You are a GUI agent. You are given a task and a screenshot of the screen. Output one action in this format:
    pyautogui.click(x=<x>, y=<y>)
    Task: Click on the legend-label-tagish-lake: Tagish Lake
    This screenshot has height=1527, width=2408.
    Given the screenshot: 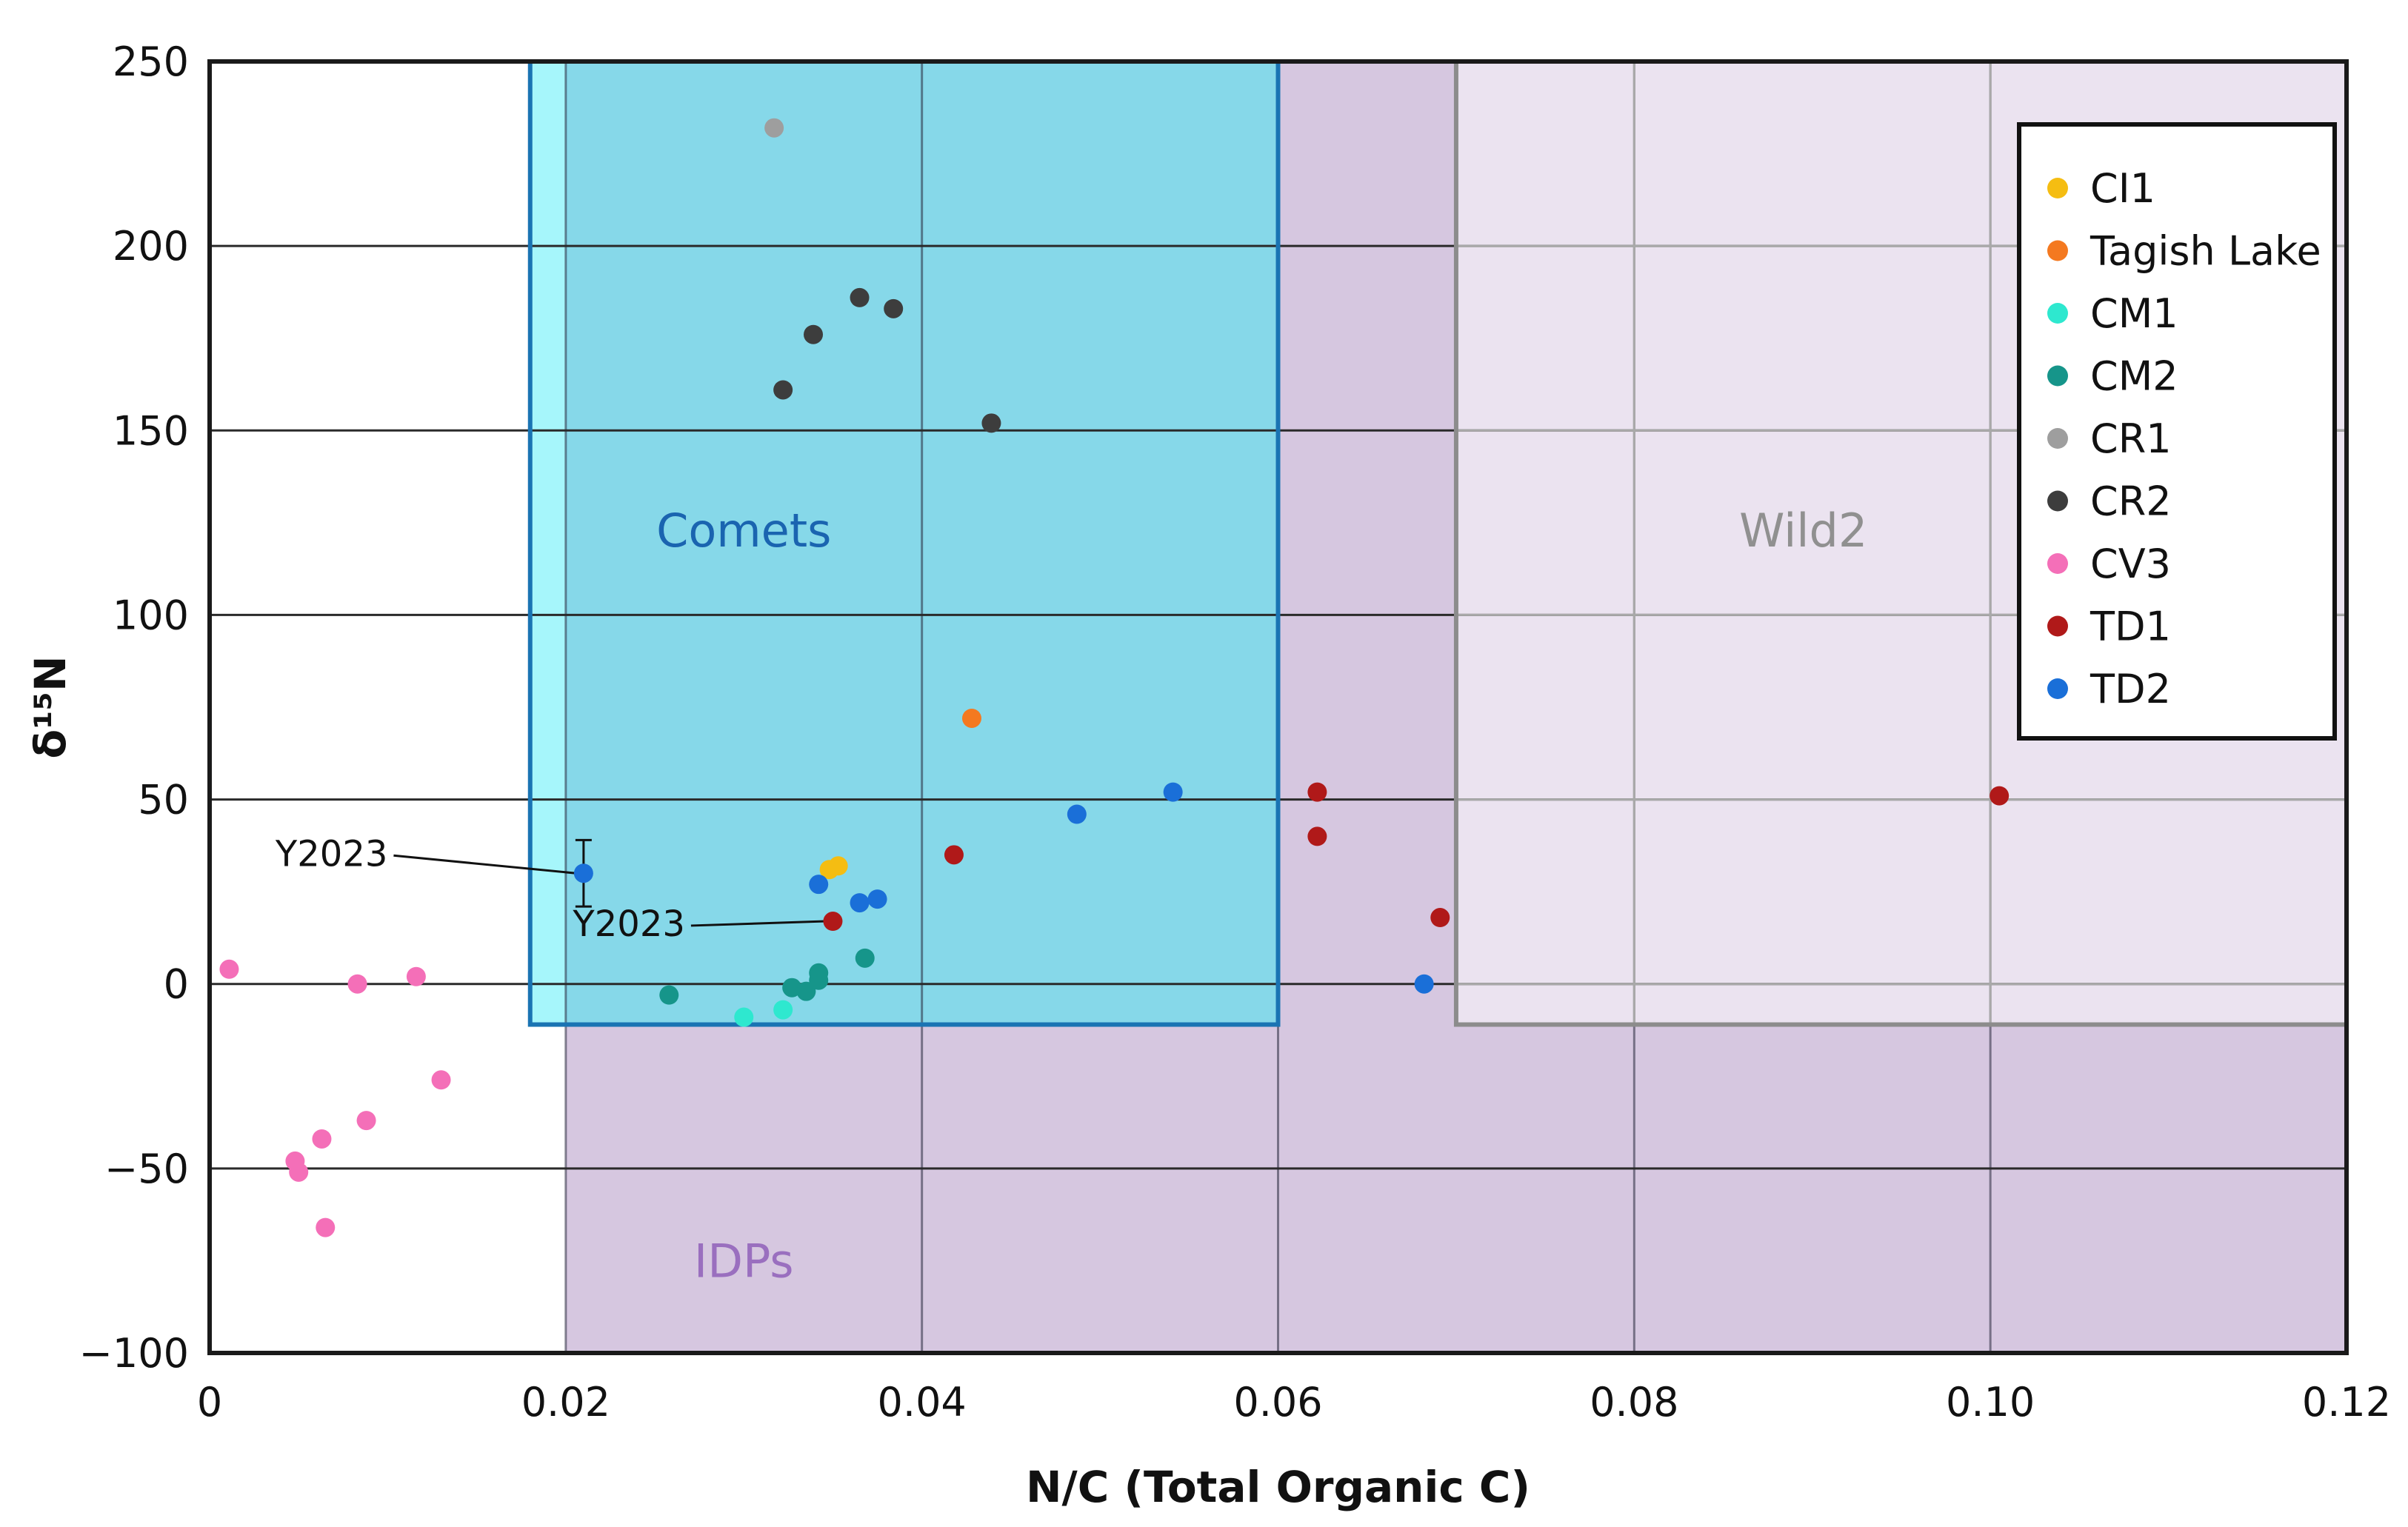 What is the action you would take?
    pyautogui.click(x=2205, y=251)
    